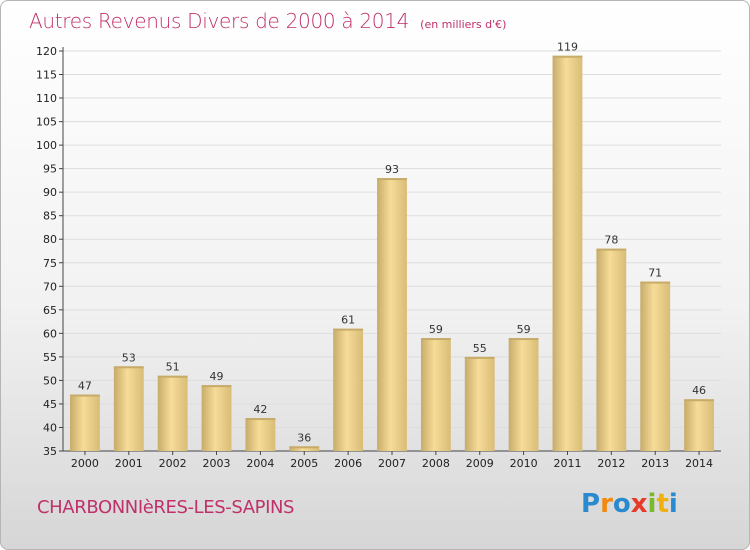 The width and height of the screenshot is (750, 550). I want to click on x-tick-label: 2008, so click(436, 463).